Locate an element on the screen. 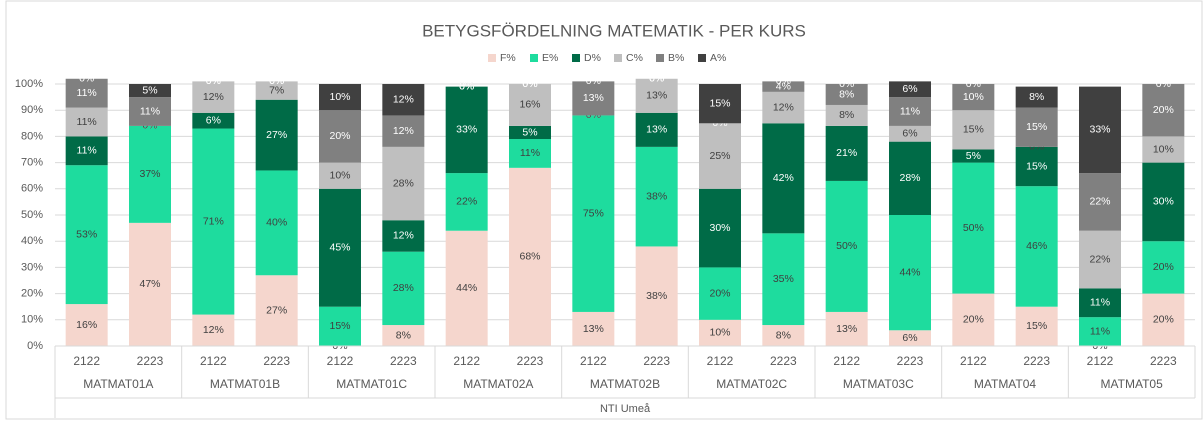 The width and height of the screenshot is (1204, 421). data-label: 35% is located at coordinates (783, 279).